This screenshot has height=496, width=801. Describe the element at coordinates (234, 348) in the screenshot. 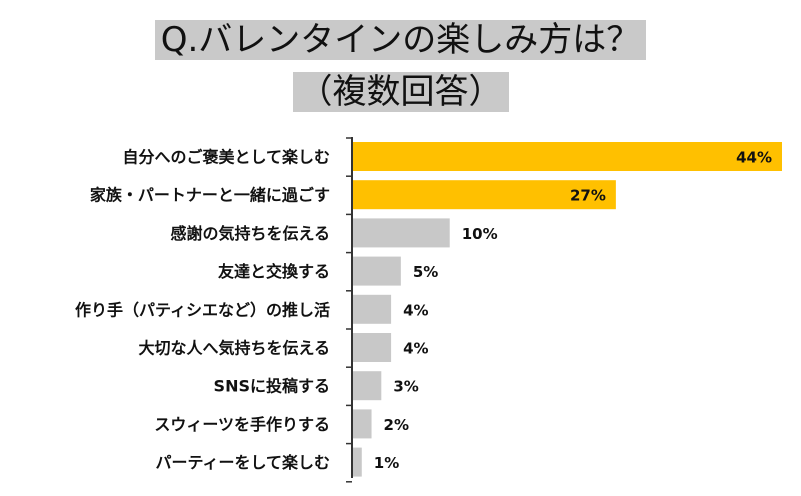

I see `category-label-5: 大切な人へ気持ちを伝える` at that location.